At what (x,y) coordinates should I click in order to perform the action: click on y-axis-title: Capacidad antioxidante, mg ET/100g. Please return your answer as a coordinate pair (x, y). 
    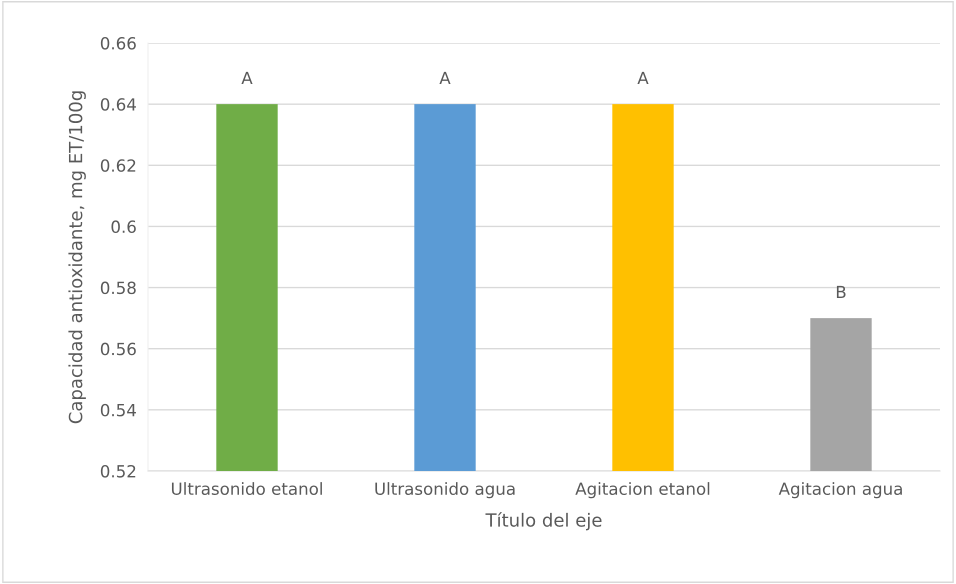
    Looking at the image, I should click on (77, 257).